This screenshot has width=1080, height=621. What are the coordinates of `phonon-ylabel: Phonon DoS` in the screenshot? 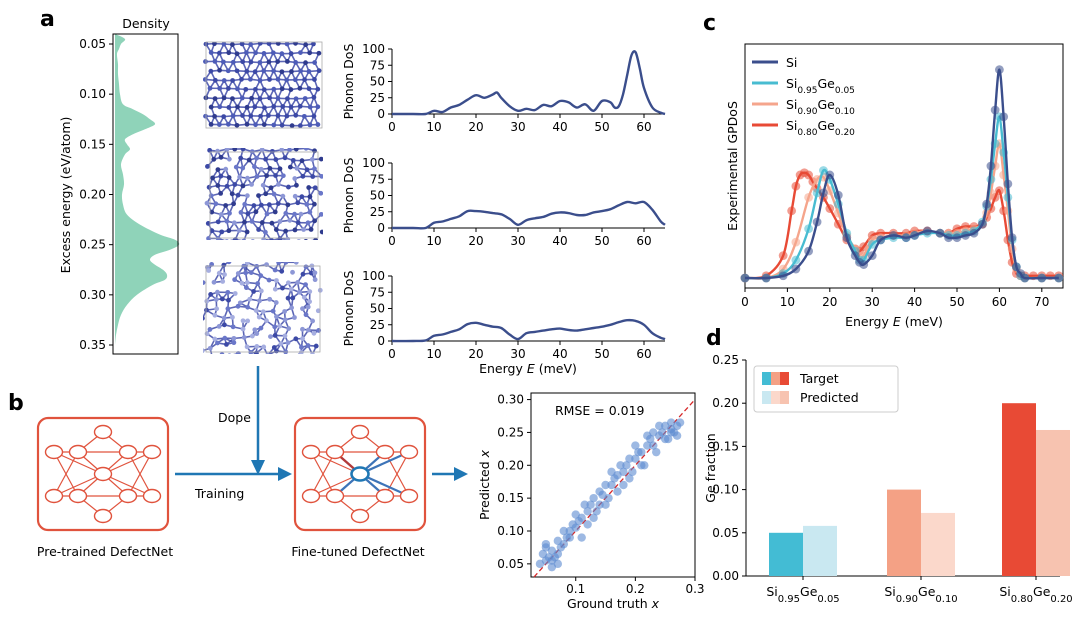 It's located at (348, 196).